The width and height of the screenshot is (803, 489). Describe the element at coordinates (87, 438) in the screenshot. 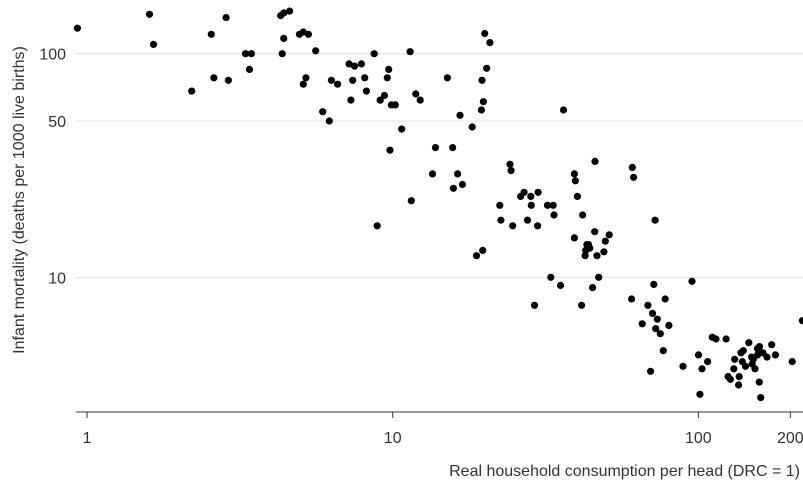

I see `x-tick-label: 1` at that location.